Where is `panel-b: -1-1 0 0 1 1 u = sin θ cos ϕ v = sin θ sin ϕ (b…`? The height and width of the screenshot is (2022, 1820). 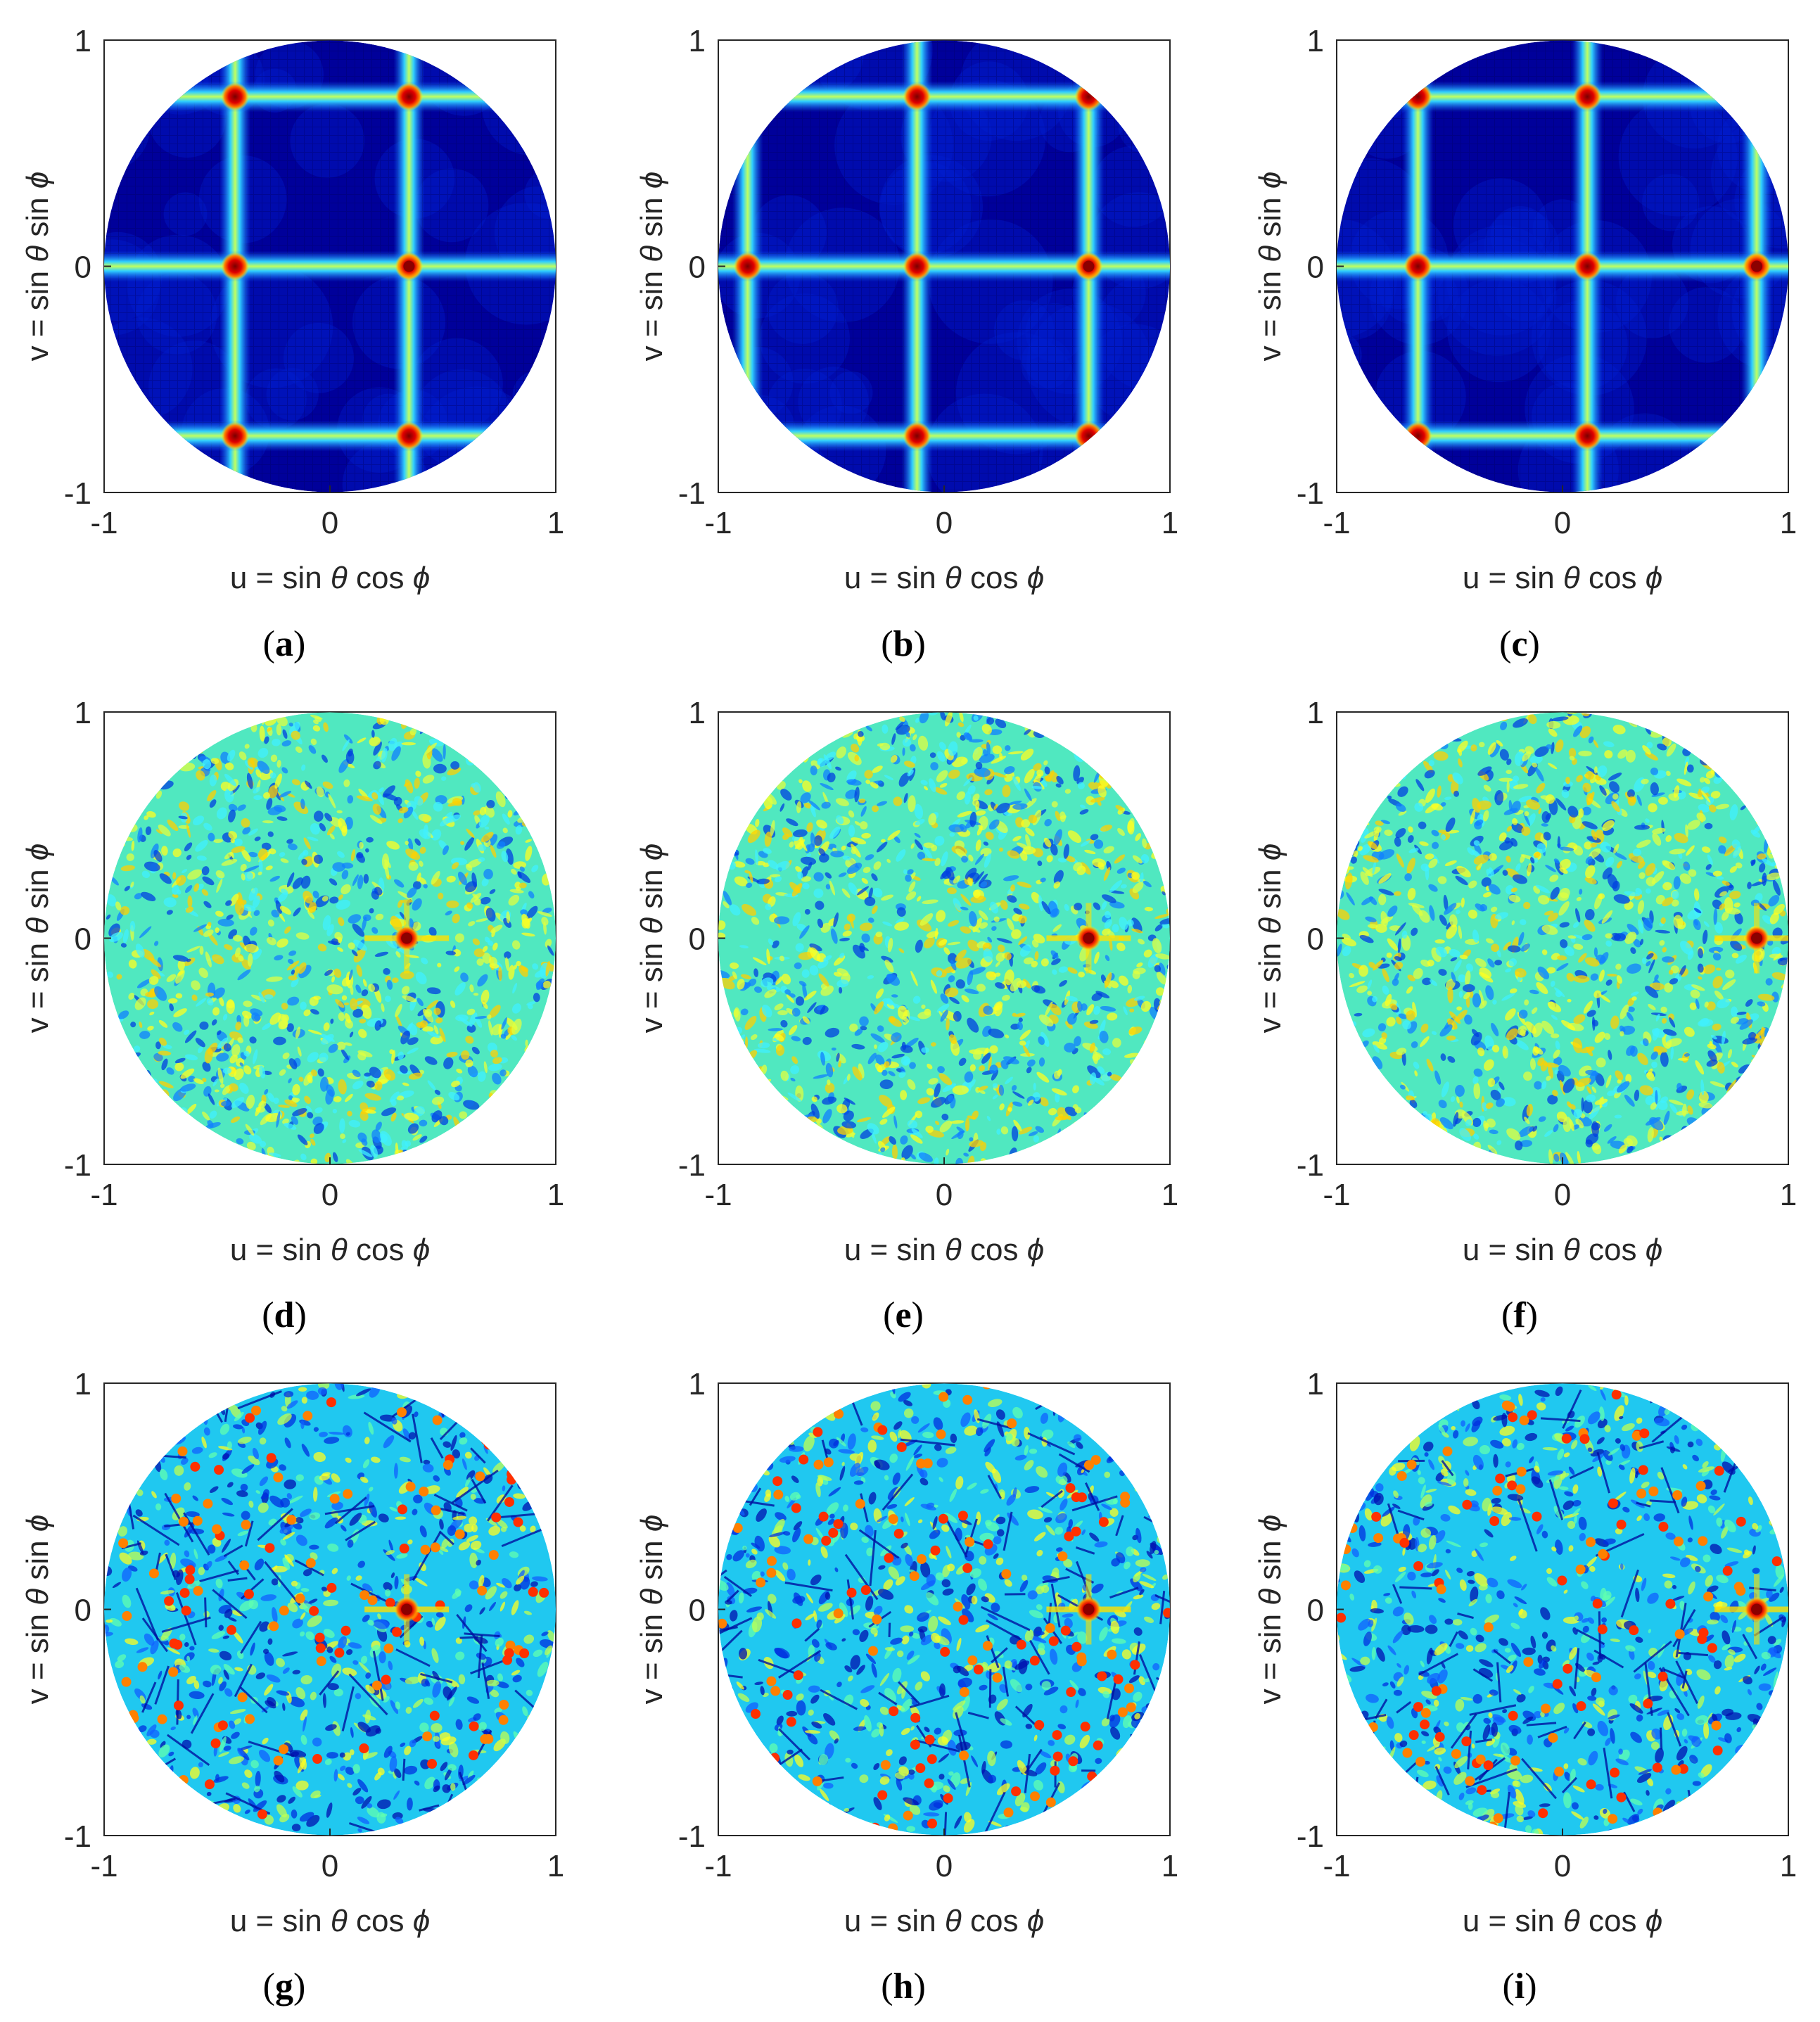 panel-b: -1-1 0 0 1 1 u = sin θ cos ϕ v = sin θ sin ϕ (b… is located at coordinates (907, 344).